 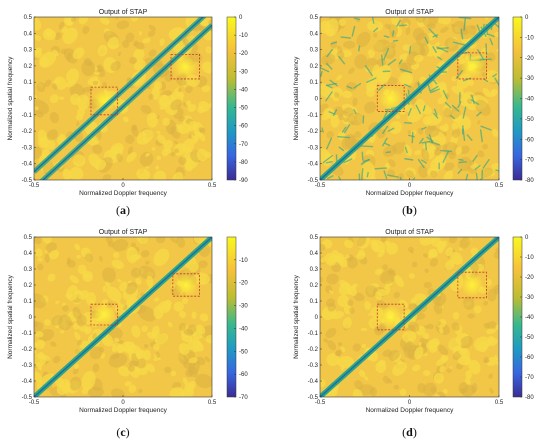 I want to click on panel-caption: (d), so click(x=409, y=432).